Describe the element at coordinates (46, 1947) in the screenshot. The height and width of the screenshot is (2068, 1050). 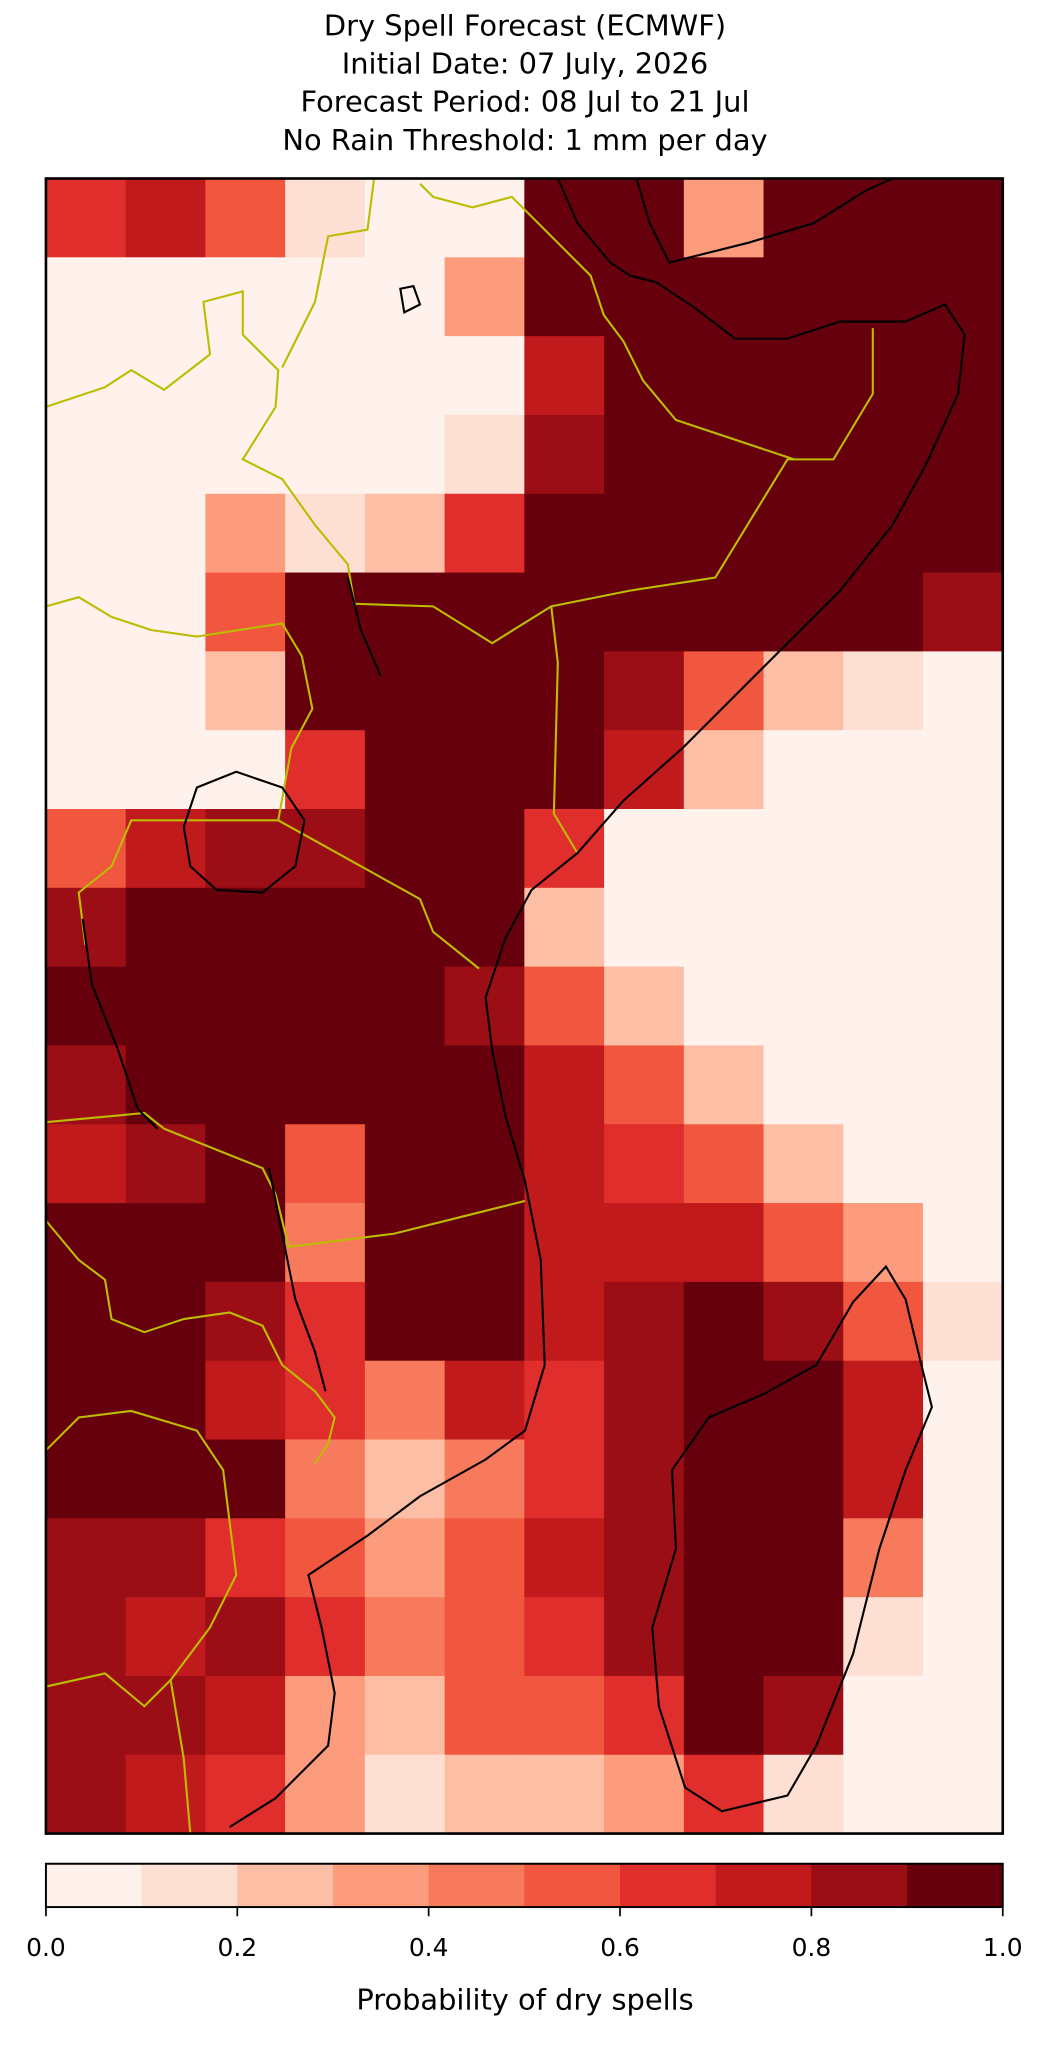
I see `colorbar-tick-label: 0.0` at that location.